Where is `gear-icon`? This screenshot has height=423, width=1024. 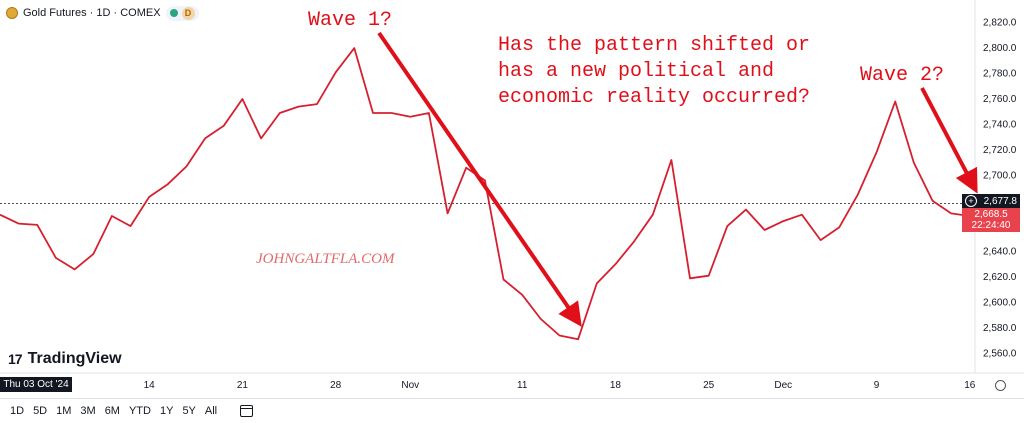 gear-icon is located at coordinates (1000, 385).